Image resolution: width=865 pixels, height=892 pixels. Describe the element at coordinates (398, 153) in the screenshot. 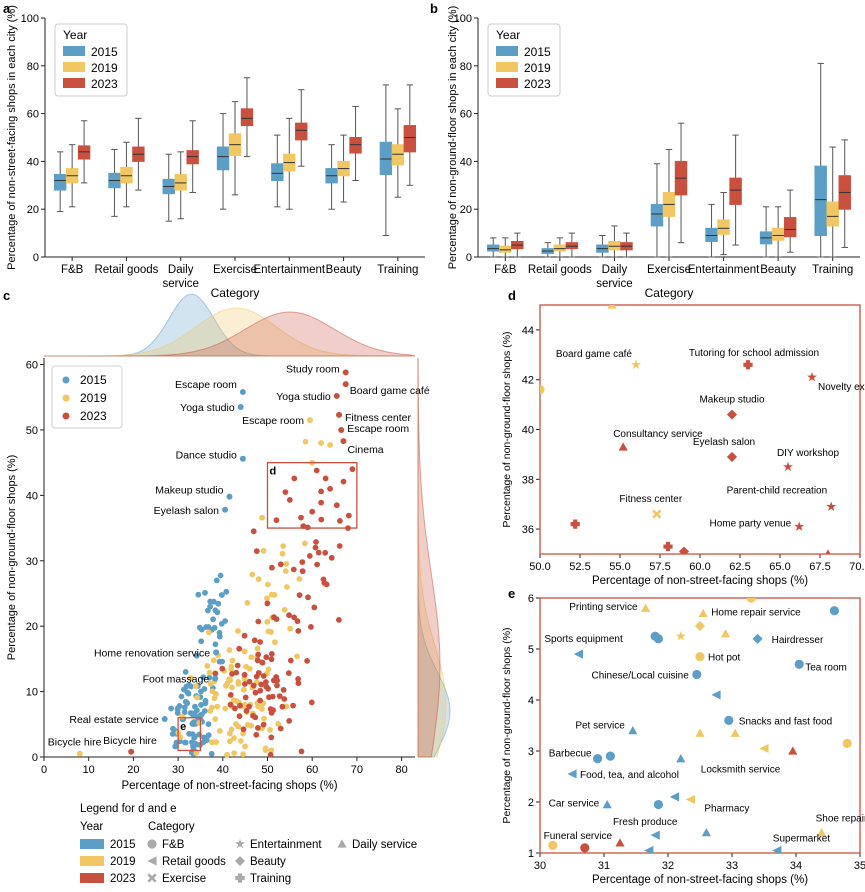

I see `panel-a-box-2019-training` at that location.